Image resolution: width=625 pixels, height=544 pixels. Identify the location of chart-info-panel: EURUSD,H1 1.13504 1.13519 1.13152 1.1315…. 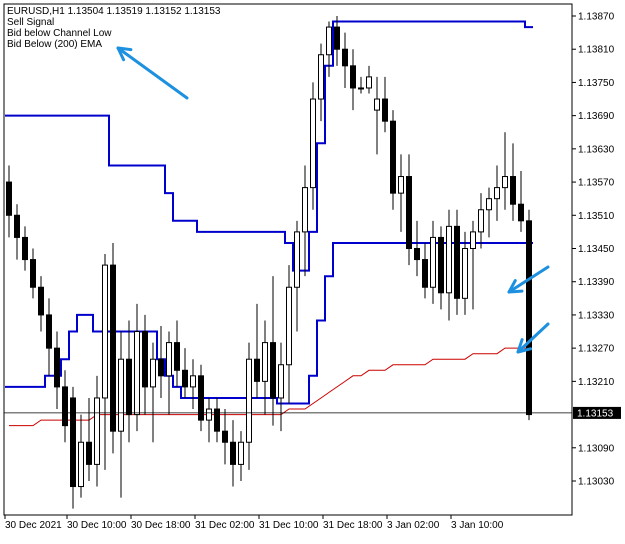
(114, 28).